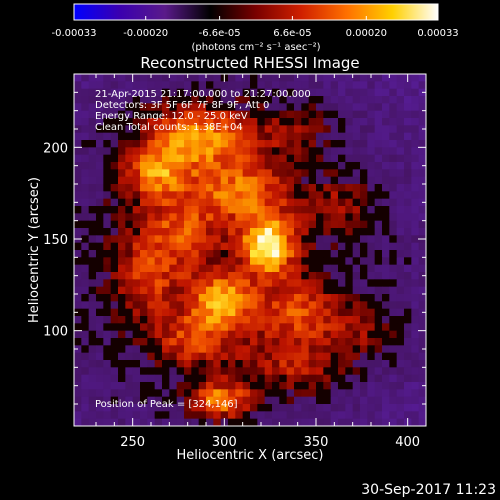  Describe the element at coordinates (428, 490) in the screenshot. I see `footer-timestamp: 30-Sep-2017 11:23` at that location.